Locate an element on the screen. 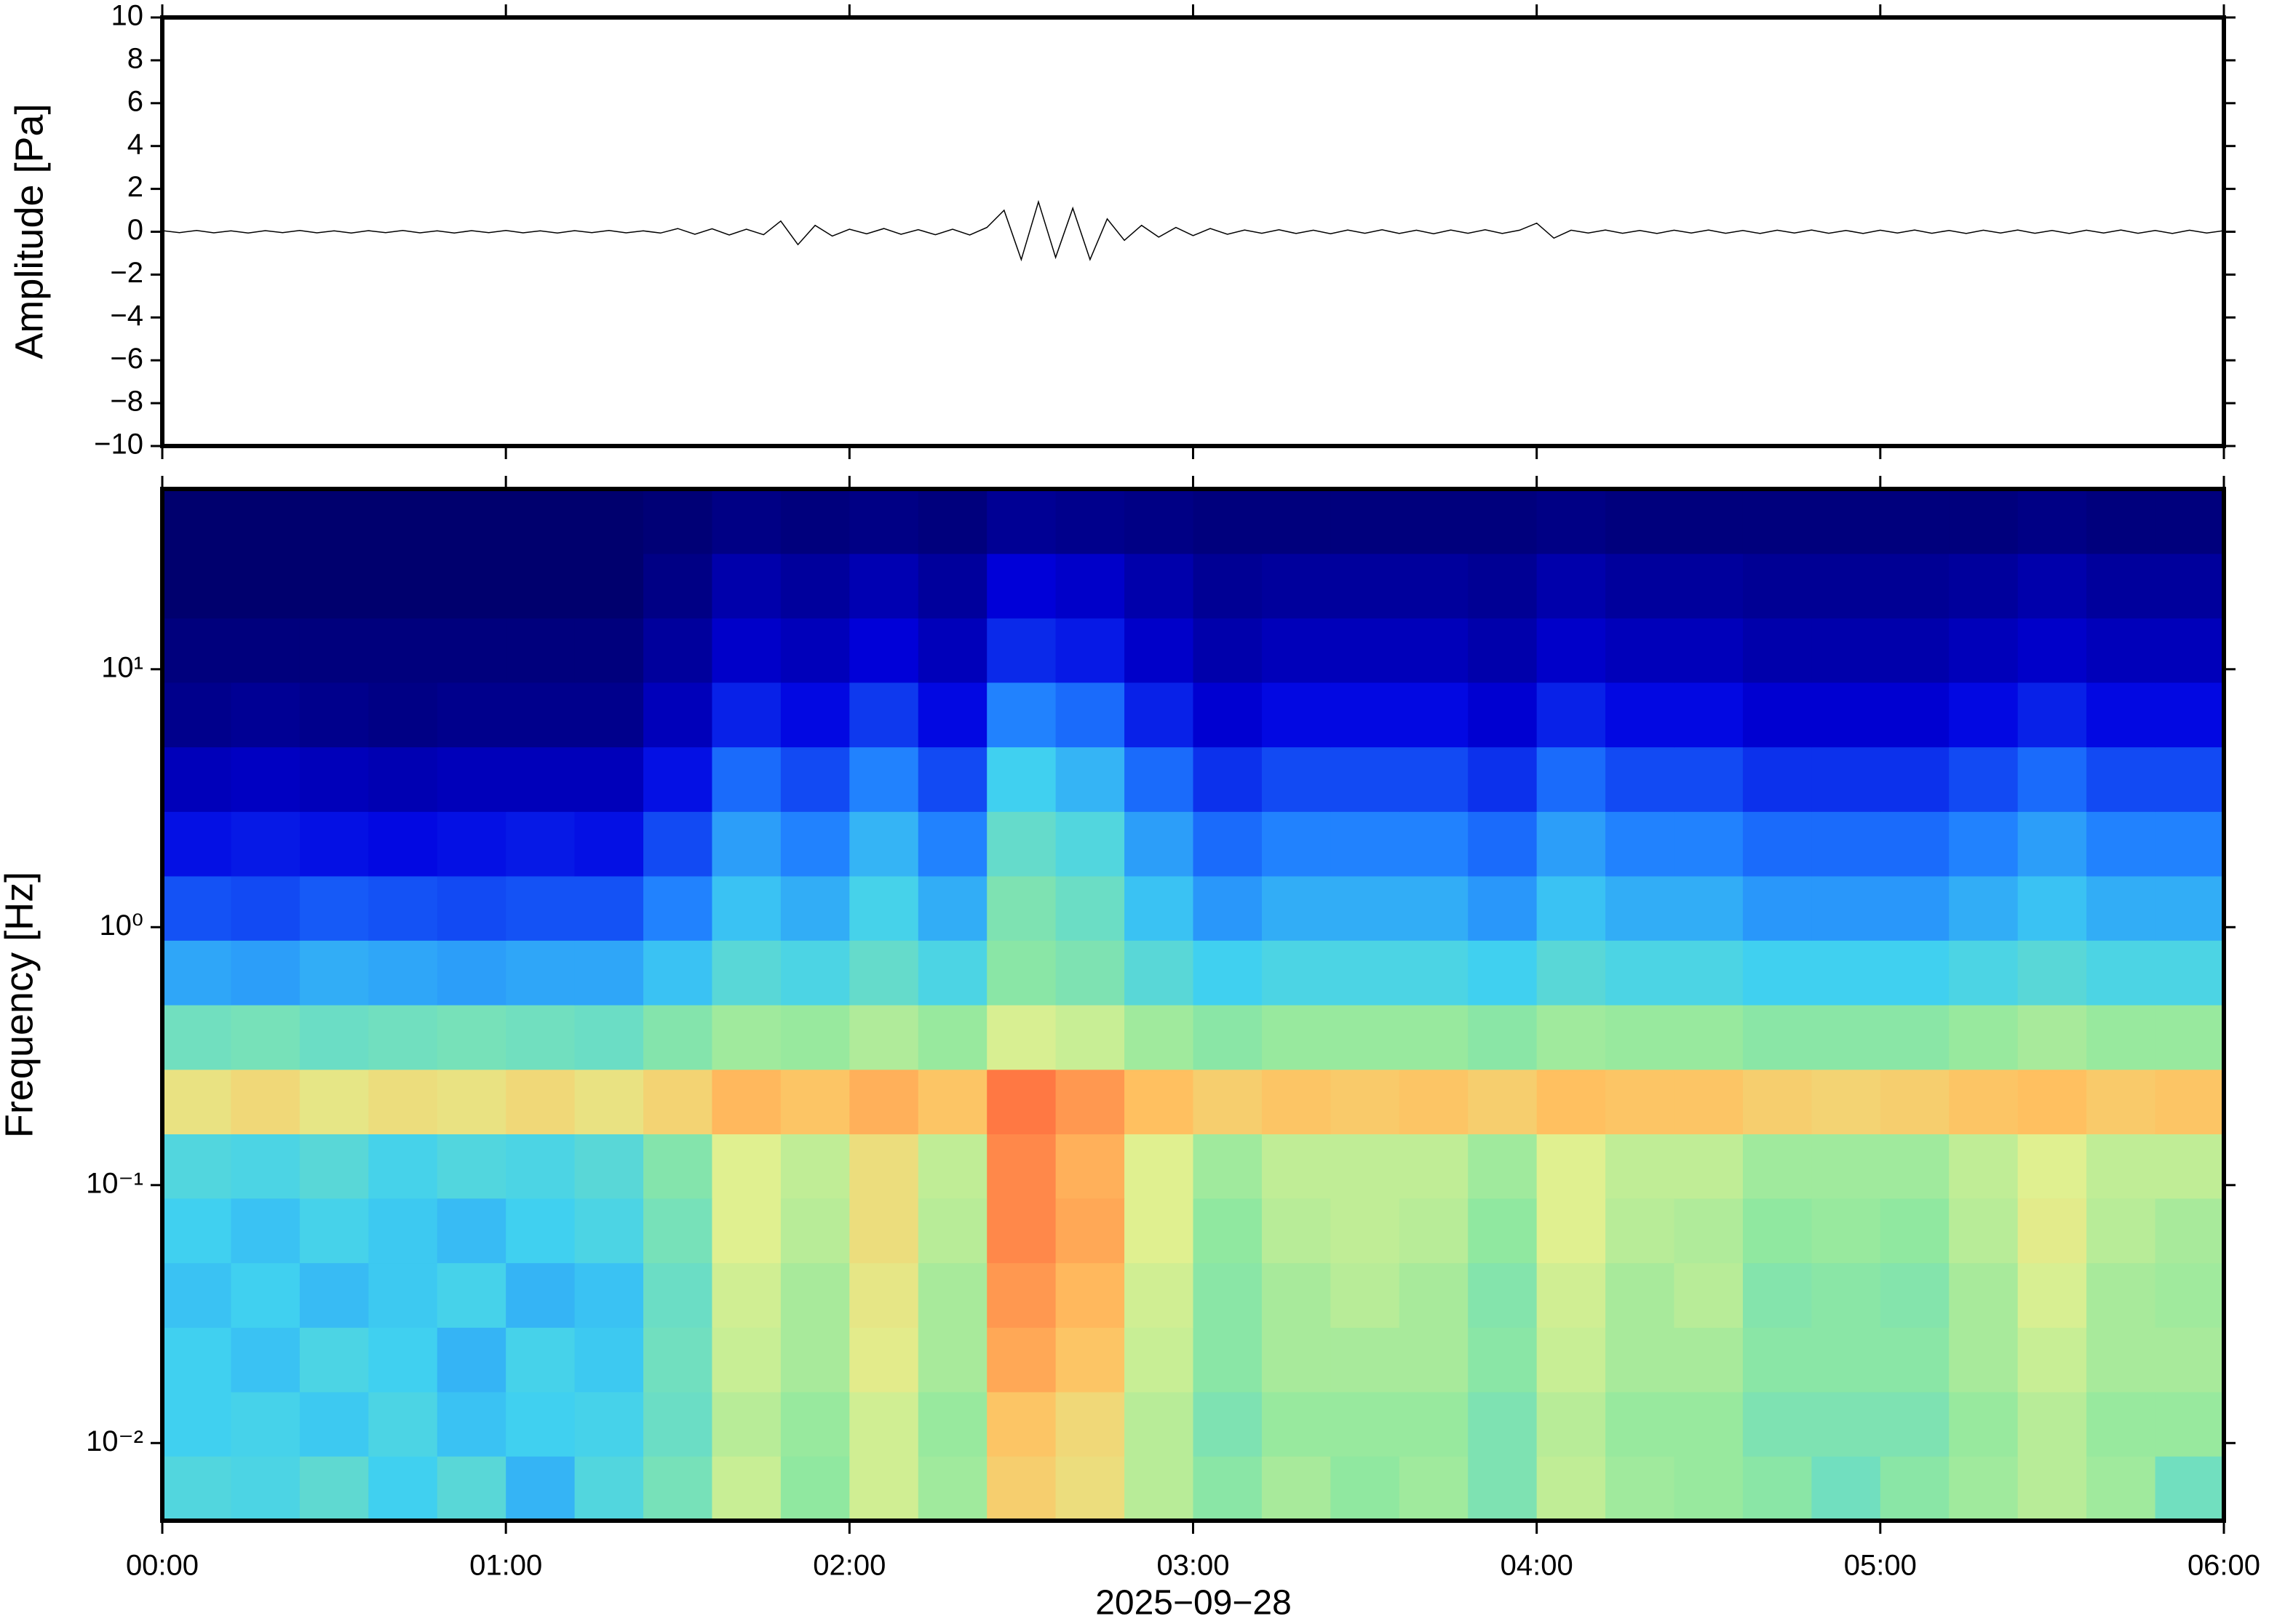 This screenshot has width=2269, height=1624. x-tick-label: 00:00 is located at coordinates (163, 1566).